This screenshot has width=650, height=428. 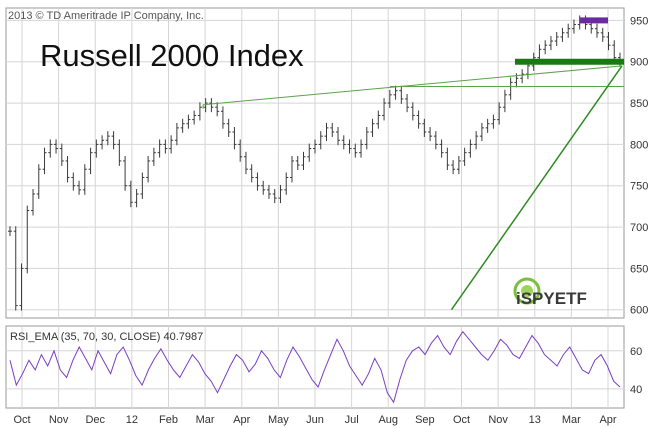 What do you see at coordinates (551, 298) in the screenshot?
I see `logo-text: iSPYETF` at bounding box center [551, 298].